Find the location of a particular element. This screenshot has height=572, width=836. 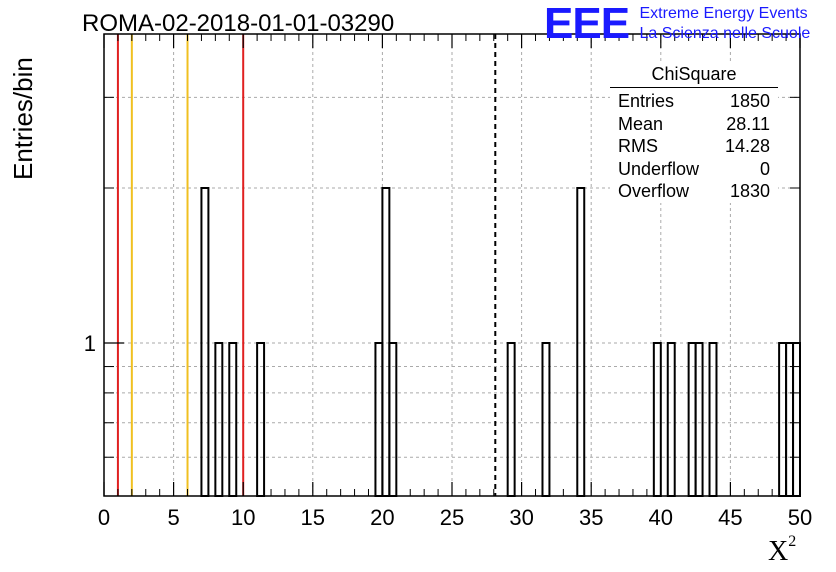

stats-value: 1850 is located at coordinates (749, 101).